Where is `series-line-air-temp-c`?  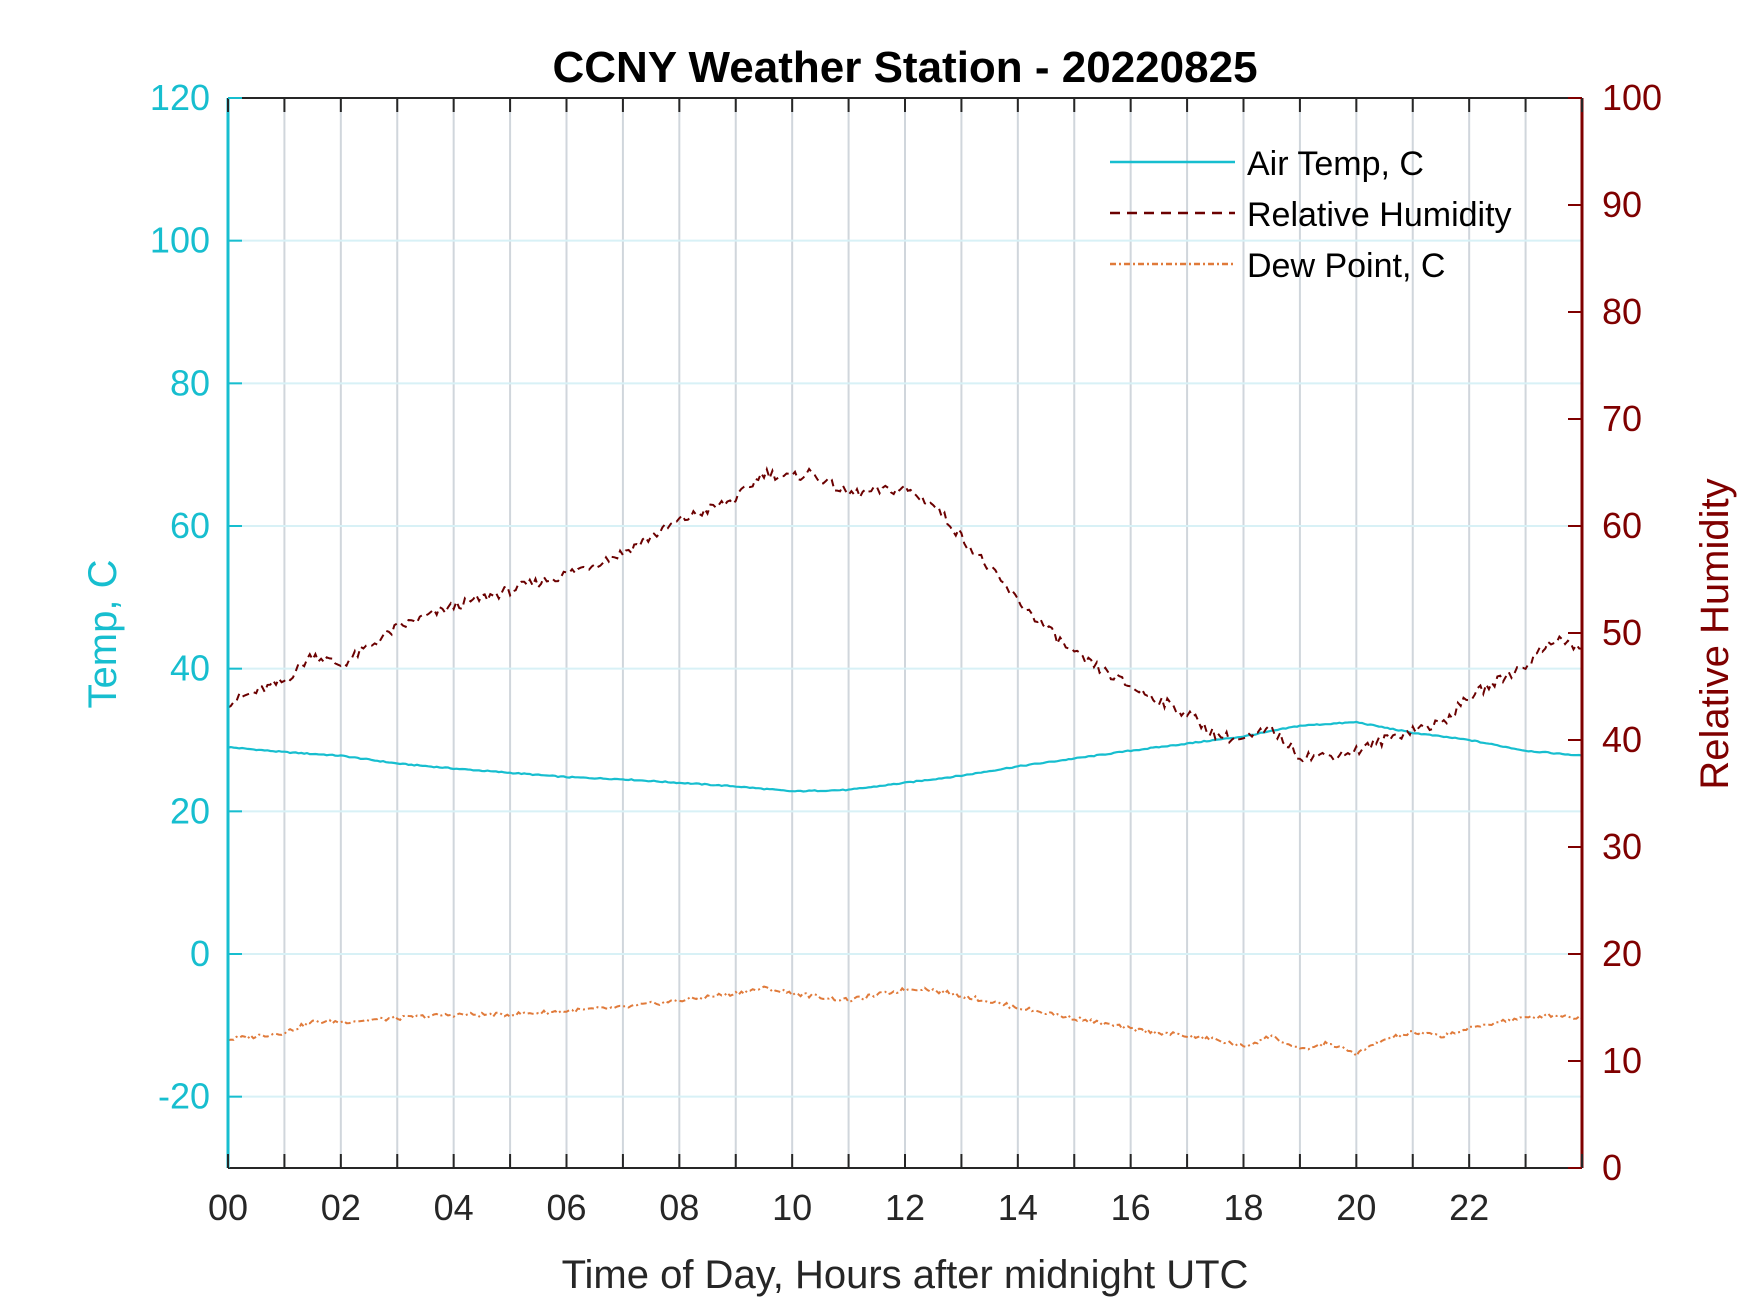 series-line-air-temp-c is located at coordinates (905, 756).